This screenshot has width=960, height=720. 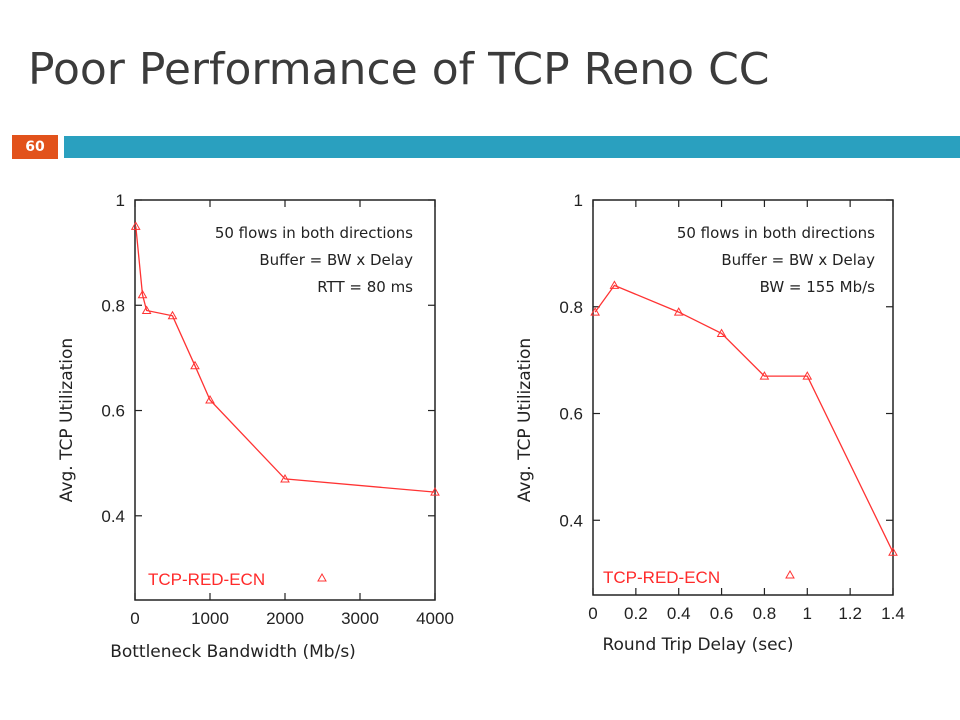 What do you see at coordinates (120, 200) in the screenshot?
I see `chart-1-ytick-label: 1` at bounding box center [120, 200].